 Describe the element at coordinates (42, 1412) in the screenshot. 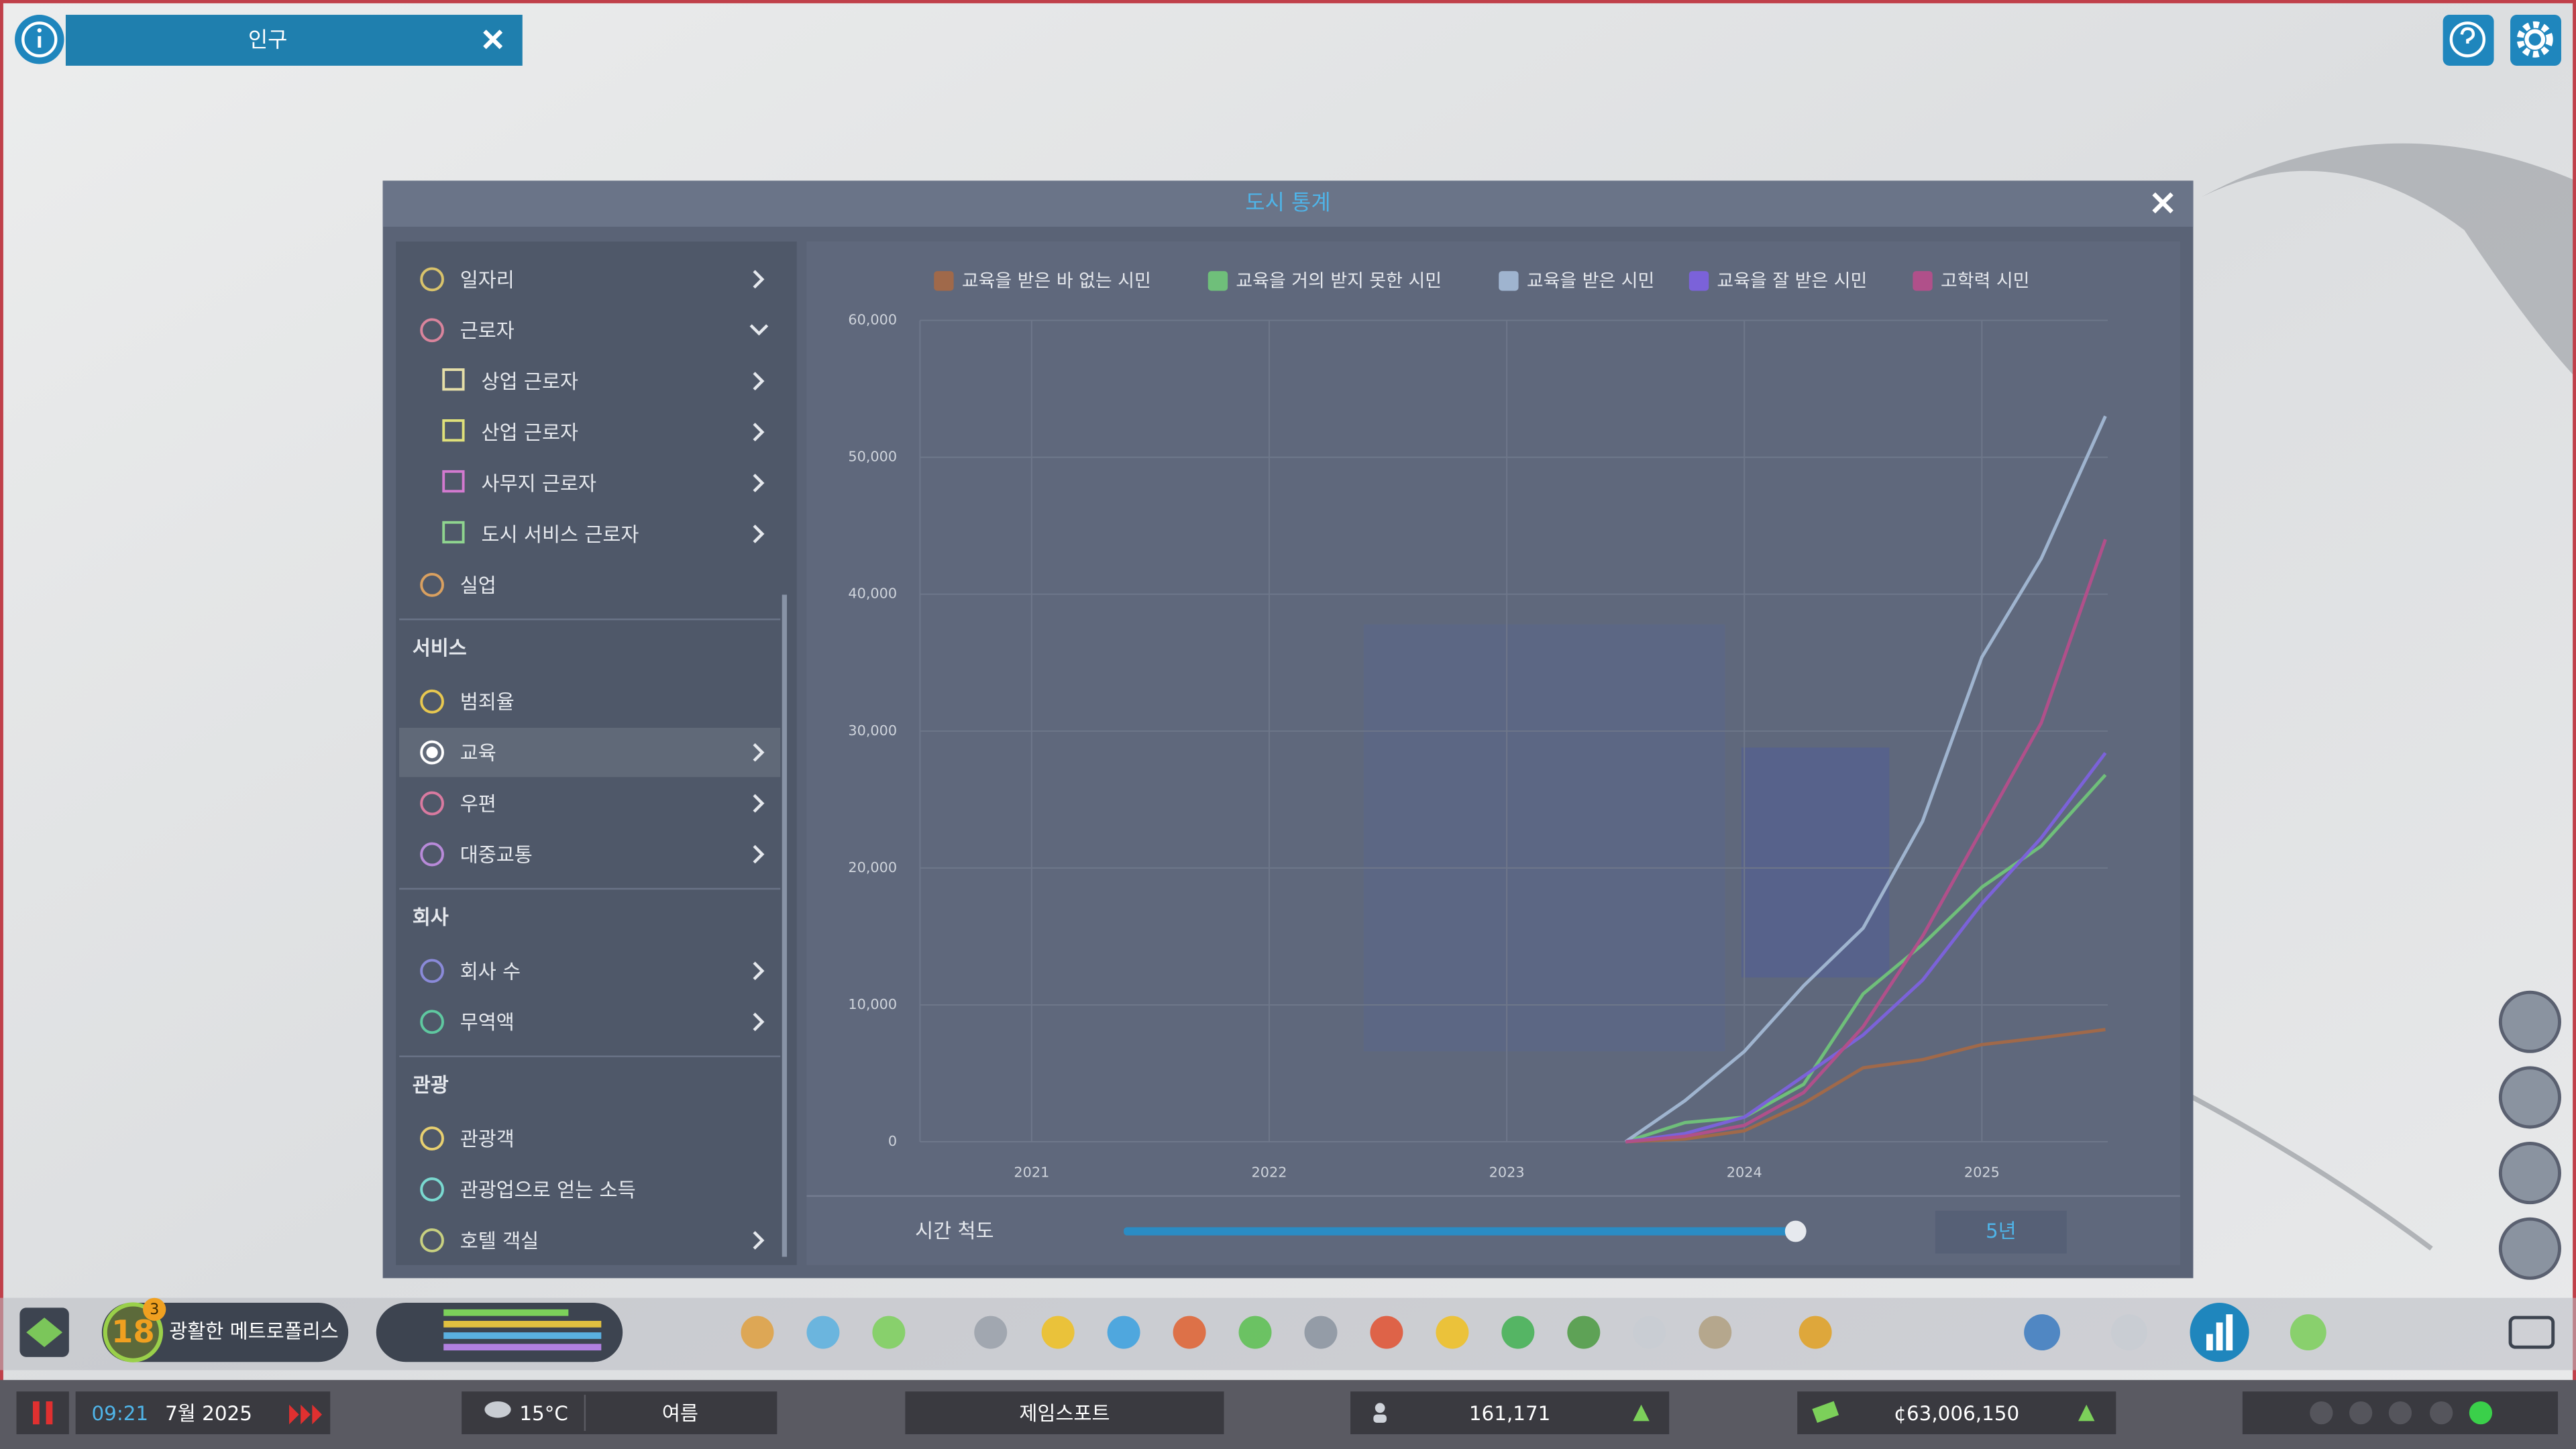

I see `pause-button` at that location.